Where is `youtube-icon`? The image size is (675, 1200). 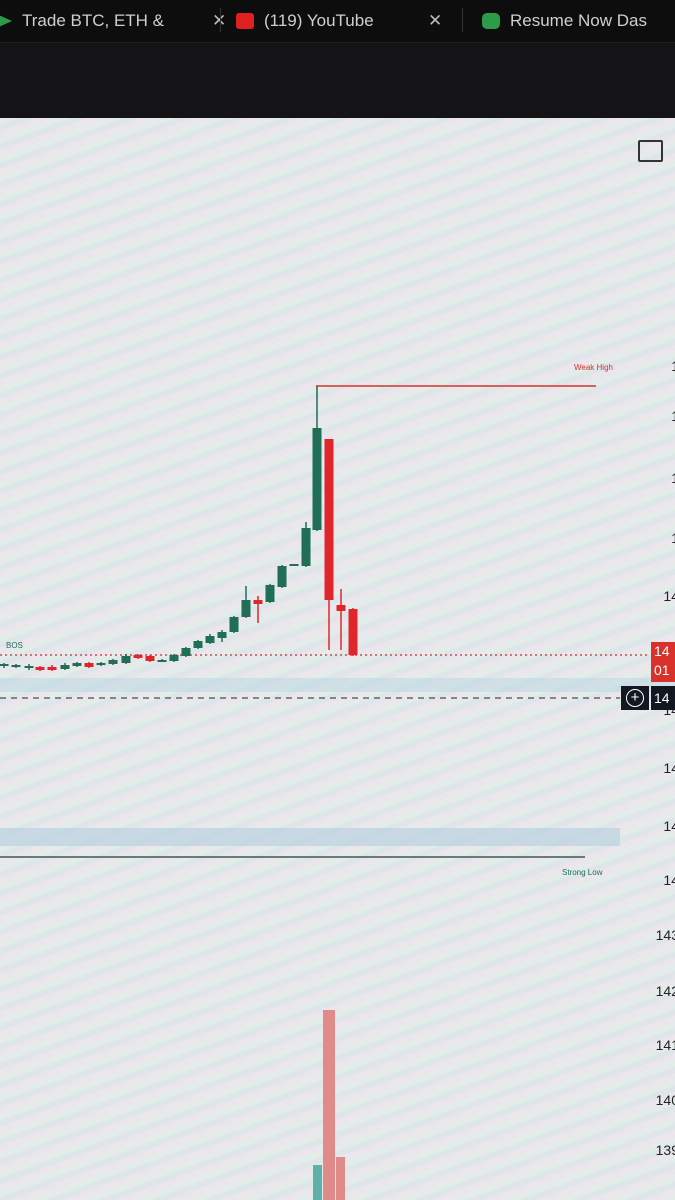
youtube-icon is located at coordinates (245, 21).